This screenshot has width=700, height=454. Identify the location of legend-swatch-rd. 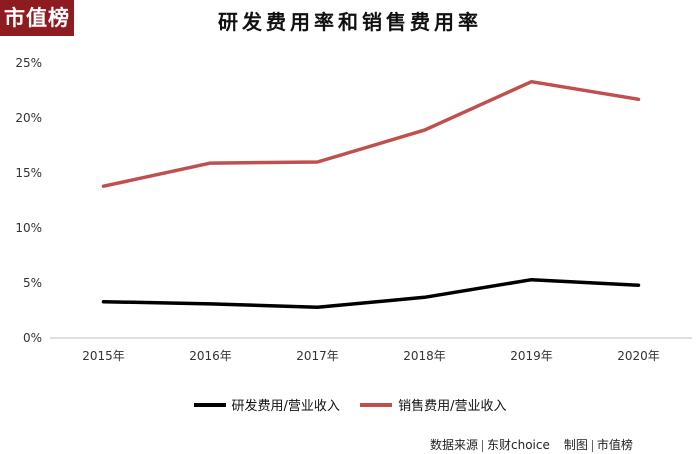
(209, 404).